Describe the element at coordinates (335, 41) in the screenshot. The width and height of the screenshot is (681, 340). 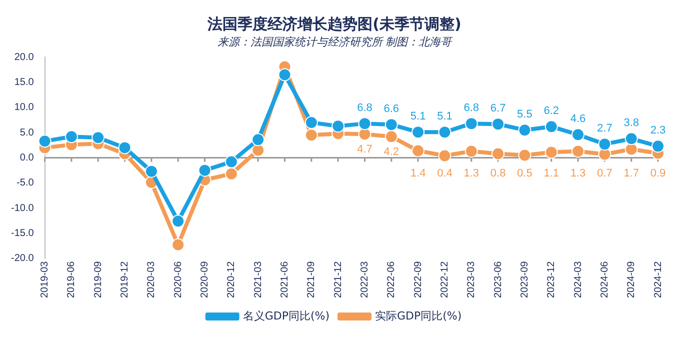
I see `chart-subtitle: 来源：法国国家统计与经济研究所 制图：北海哥` at that location.